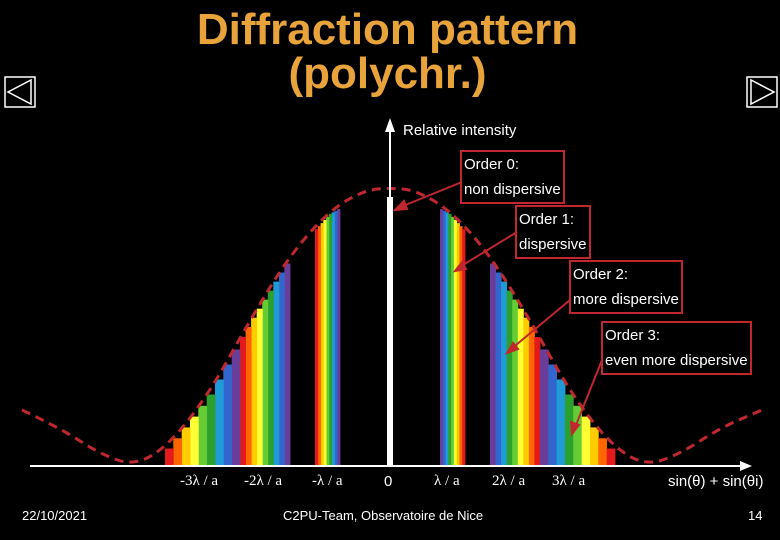 The image size is (780, 540). What do you see at coordinates (512, 177) in the screenshot?
I see `annotation-order-0: Order 0: non dispersive` at bounding box center [512, 177].